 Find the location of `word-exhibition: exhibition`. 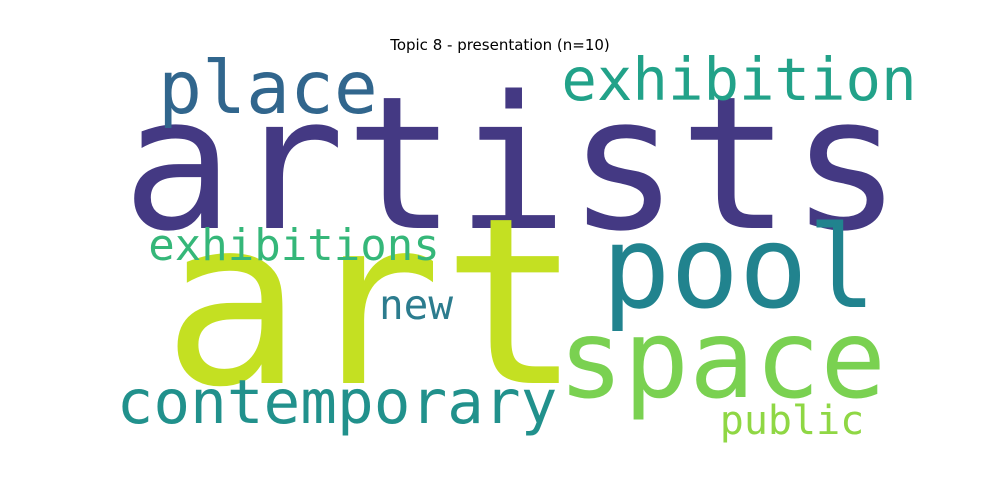

word-exhibition: exhibition is located at coordinates (738, 79).